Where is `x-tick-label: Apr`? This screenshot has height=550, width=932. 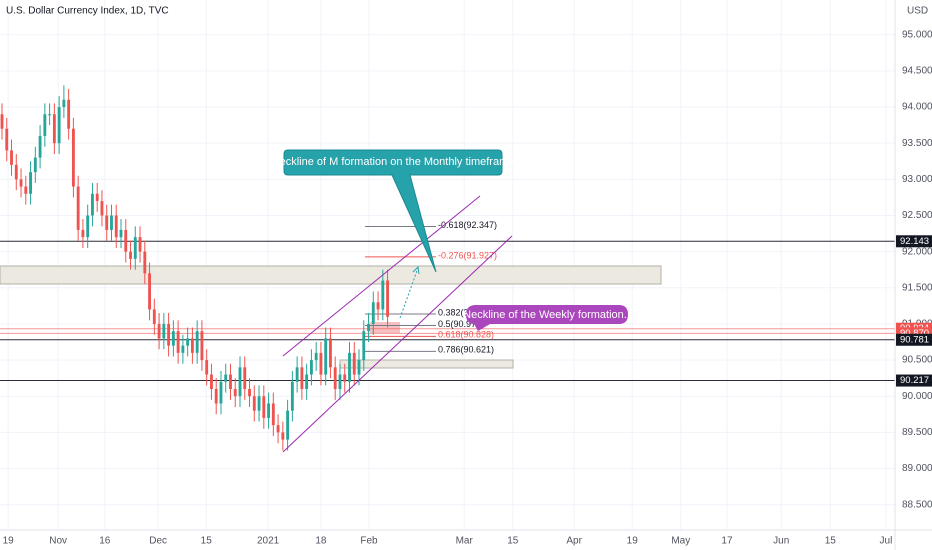 x-tick-label: Apr is located at coordinates (574, 541).